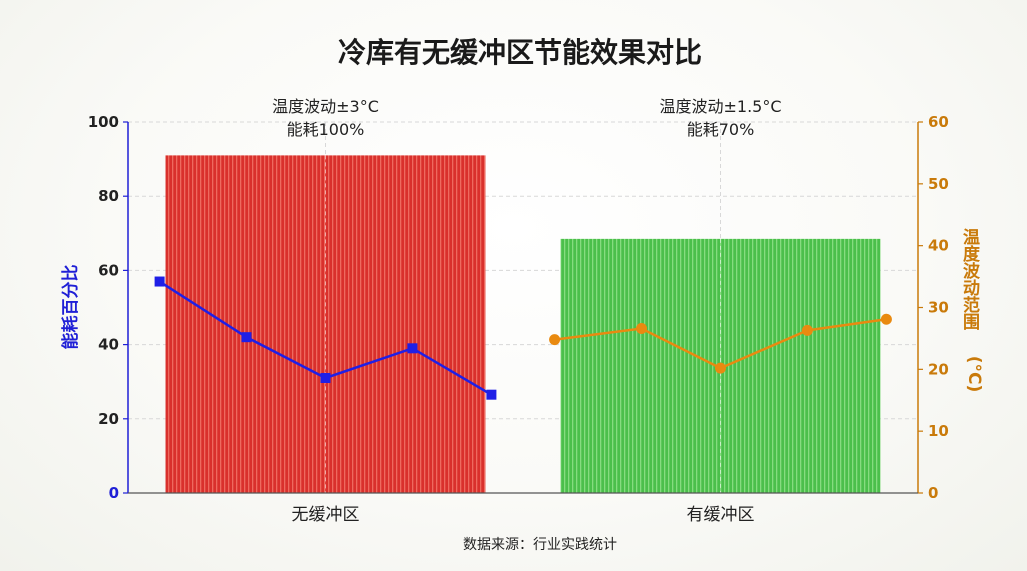 The image size is (1027, 571). Describe the element at coordinates (933, 493) in the screenshot. I see `right-tick-label: 0` at that location.